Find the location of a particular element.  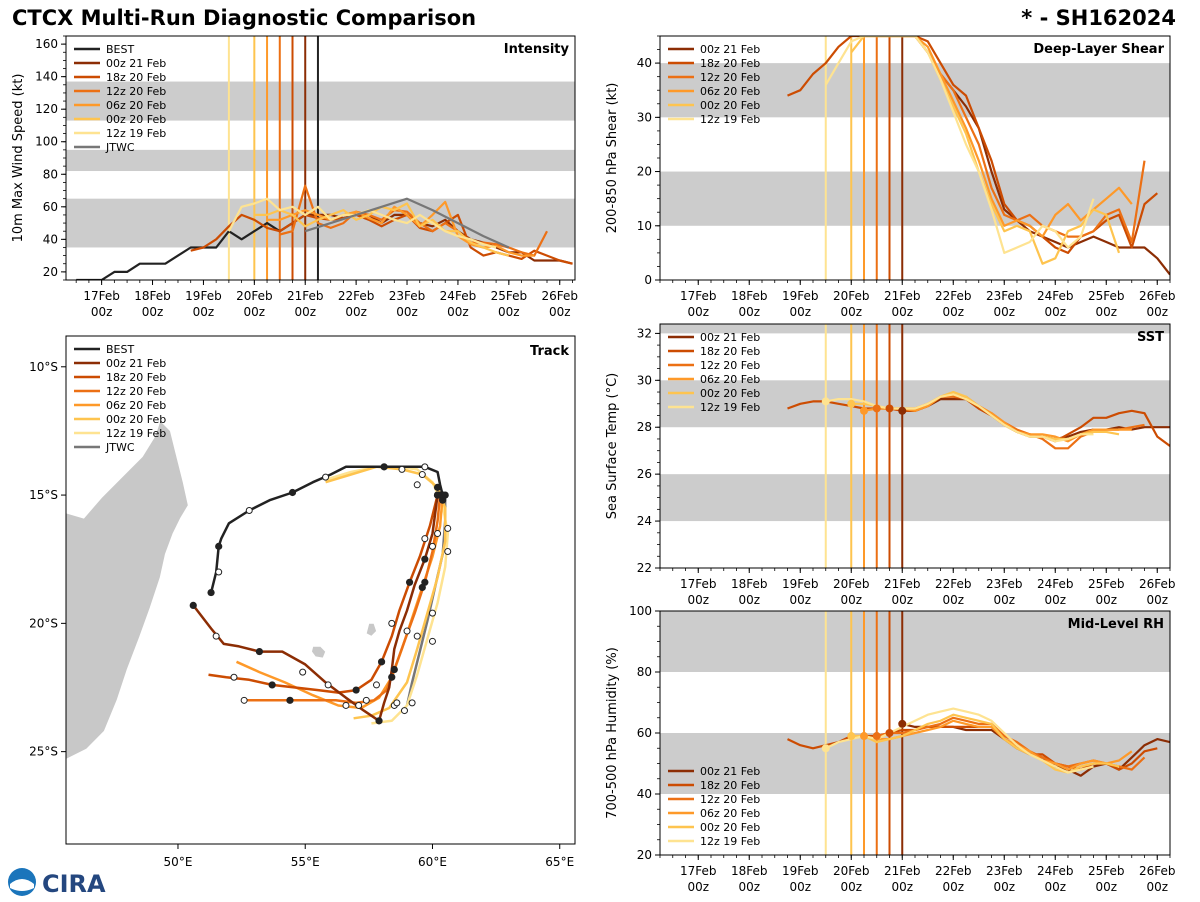

rh-xtick-label: 26Feb is located at coordinates (1157, 871).